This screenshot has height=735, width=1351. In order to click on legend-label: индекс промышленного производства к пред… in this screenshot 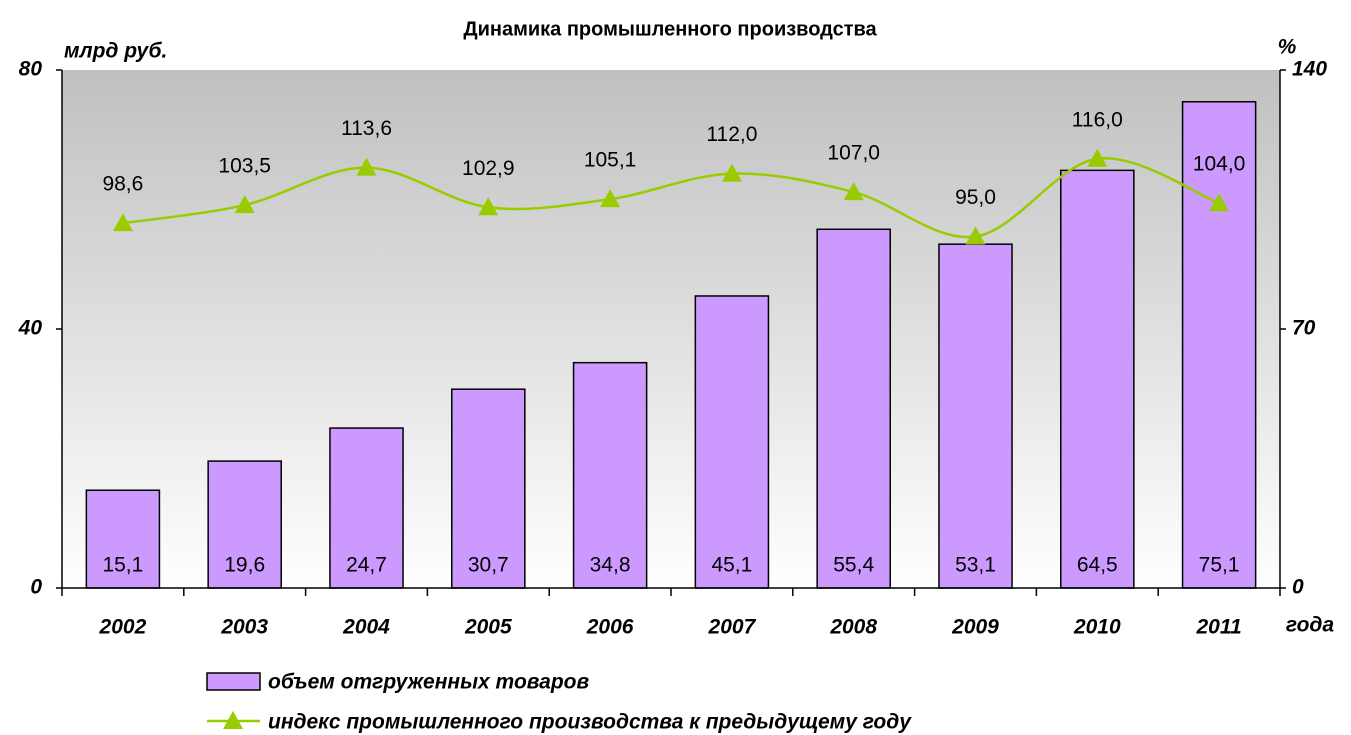, I will do `click(590, 722)`.